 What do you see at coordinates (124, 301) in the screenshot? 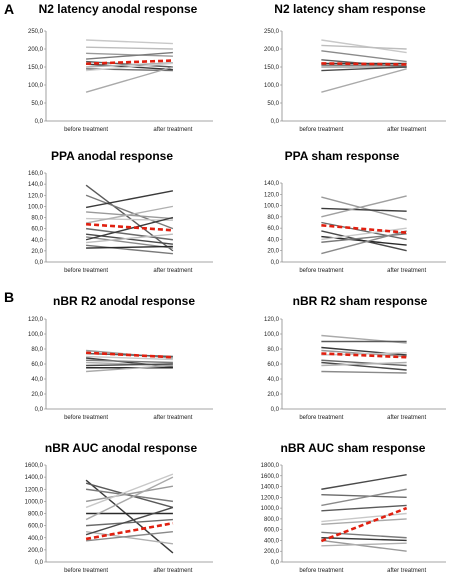
I see `chart-title: nBR R2 anodal response` at bounding box center [124, 301].